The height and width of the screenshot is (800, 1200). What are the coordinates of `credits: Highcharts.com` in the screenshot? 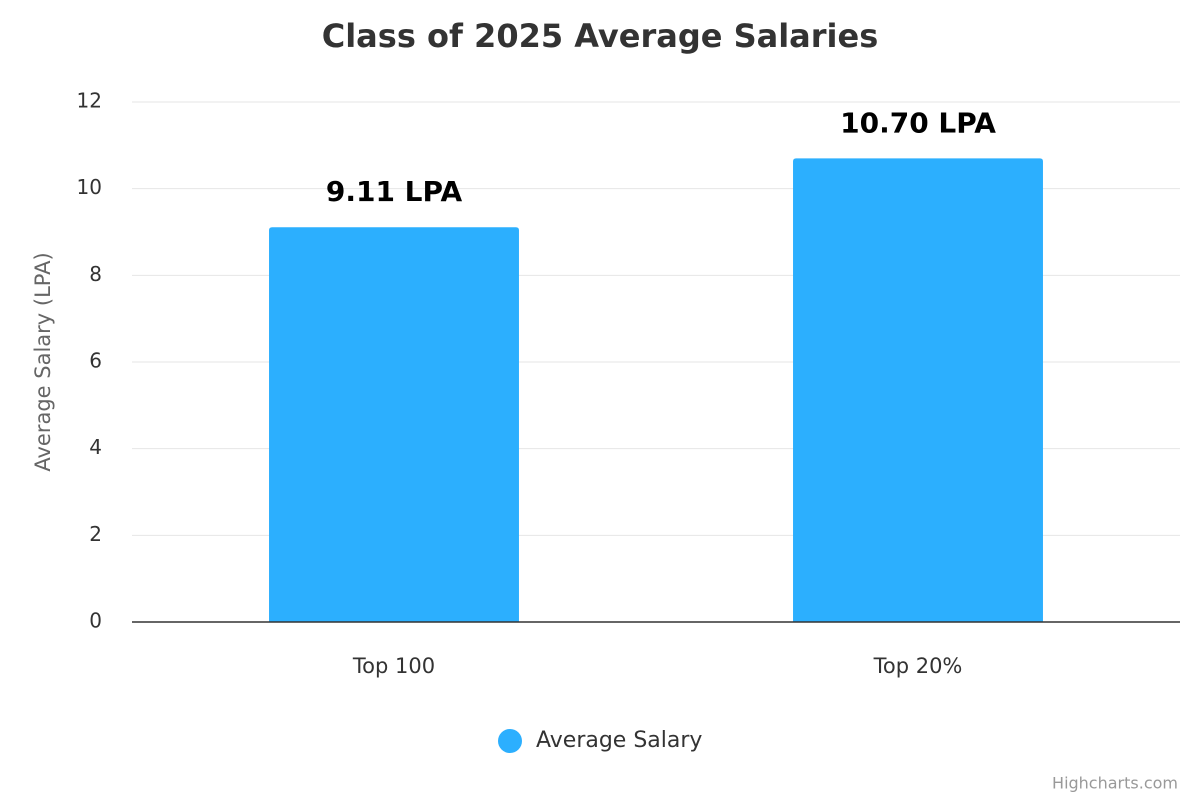 It's located at (1115, 783).